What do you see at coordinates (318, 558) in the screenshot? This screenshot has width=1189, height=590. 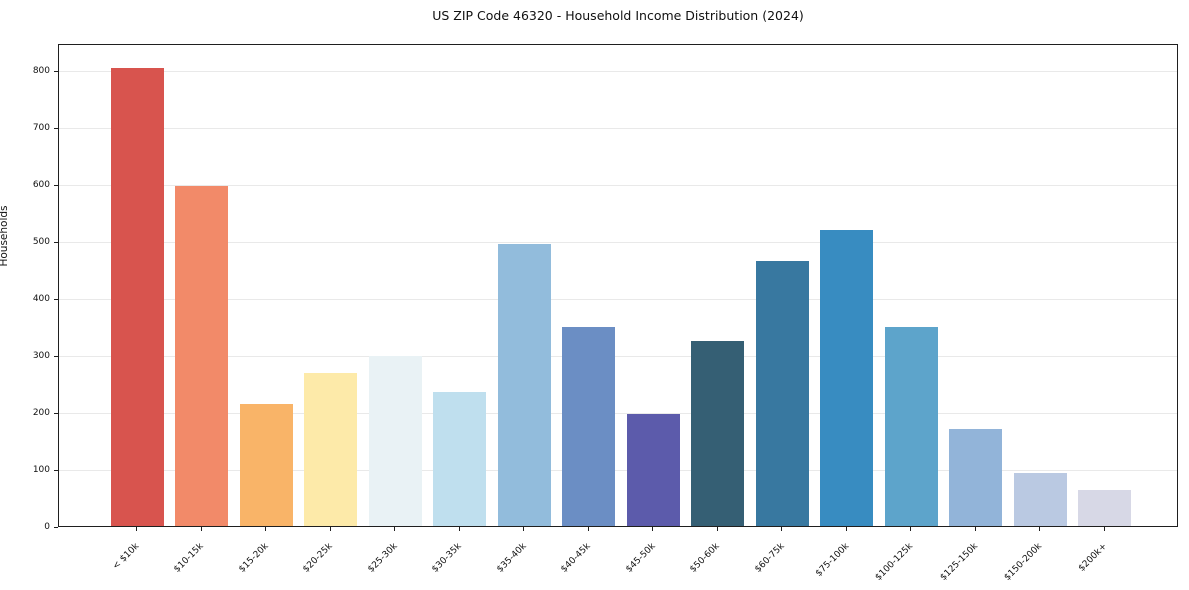 I see `x-tick-label: $20-25k` at bounding box center [318, 558].